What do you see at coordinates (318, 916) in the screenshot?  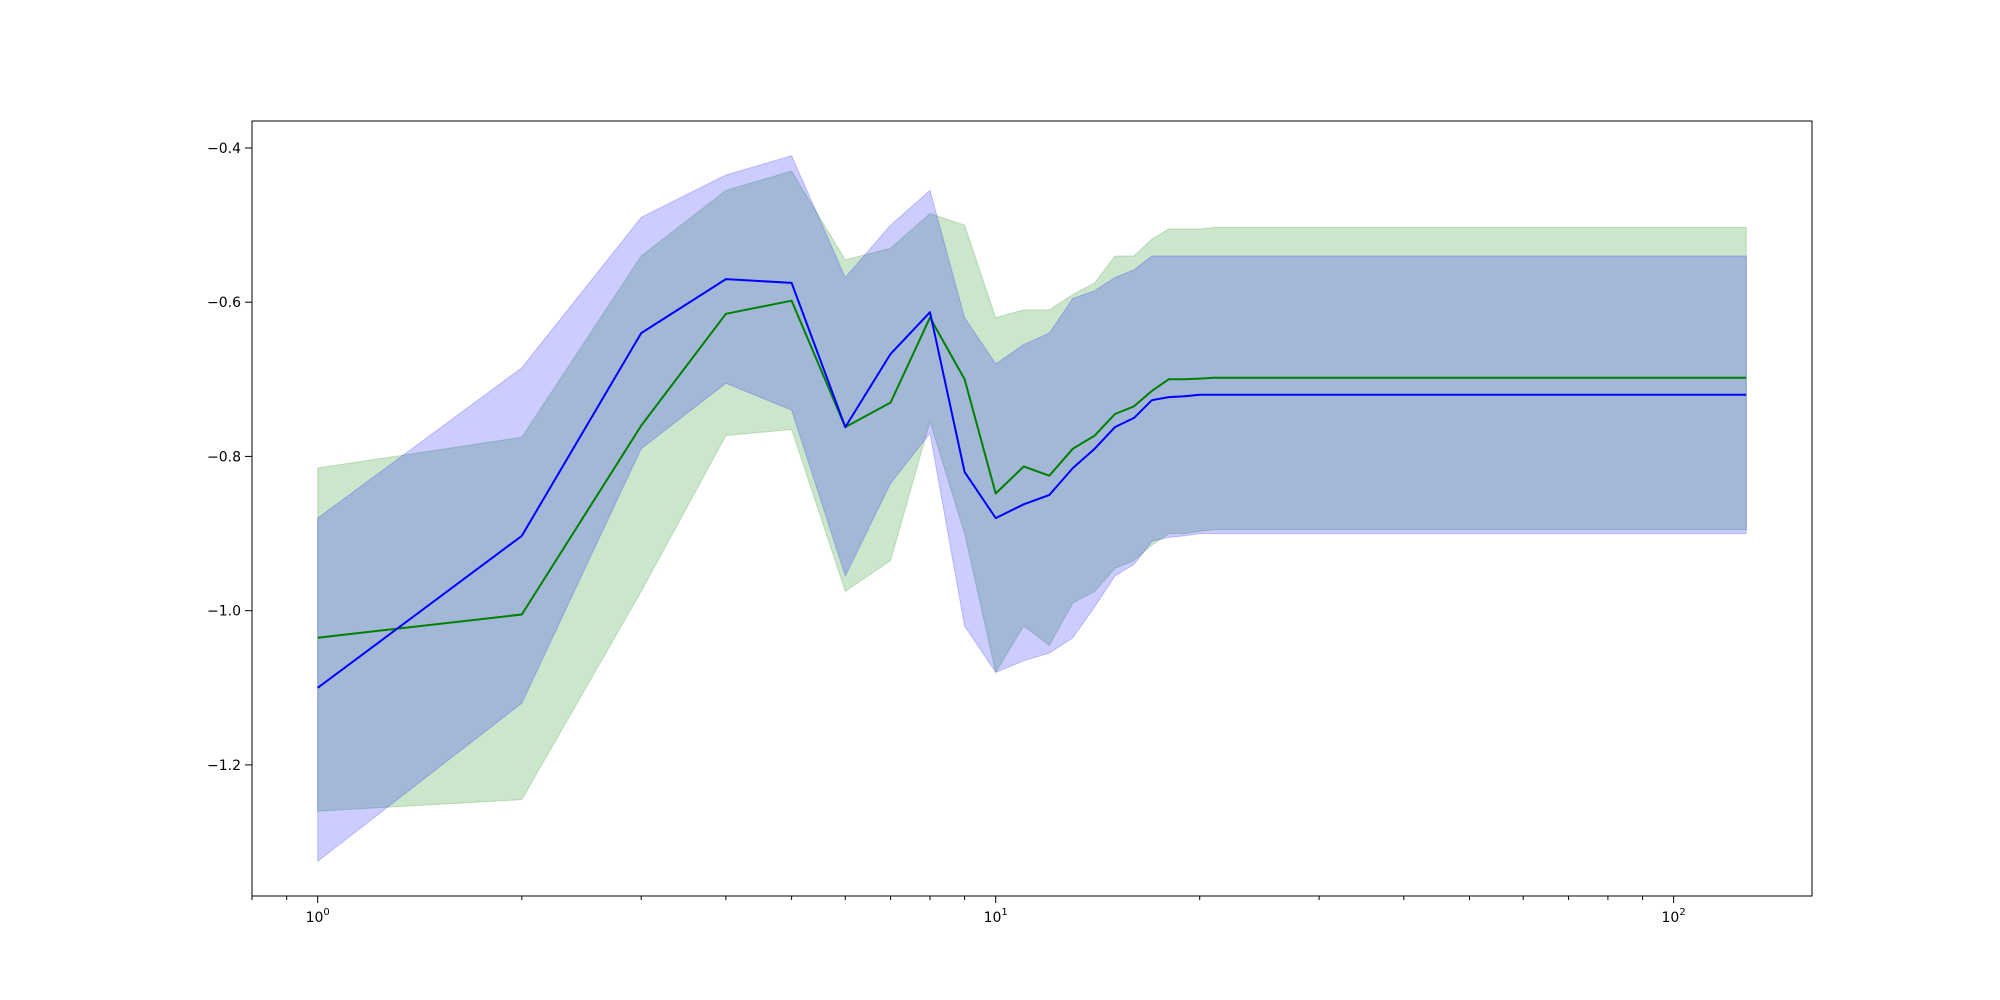 I see `x-tick-label: 10⁰` at bounding box center [318, 916].